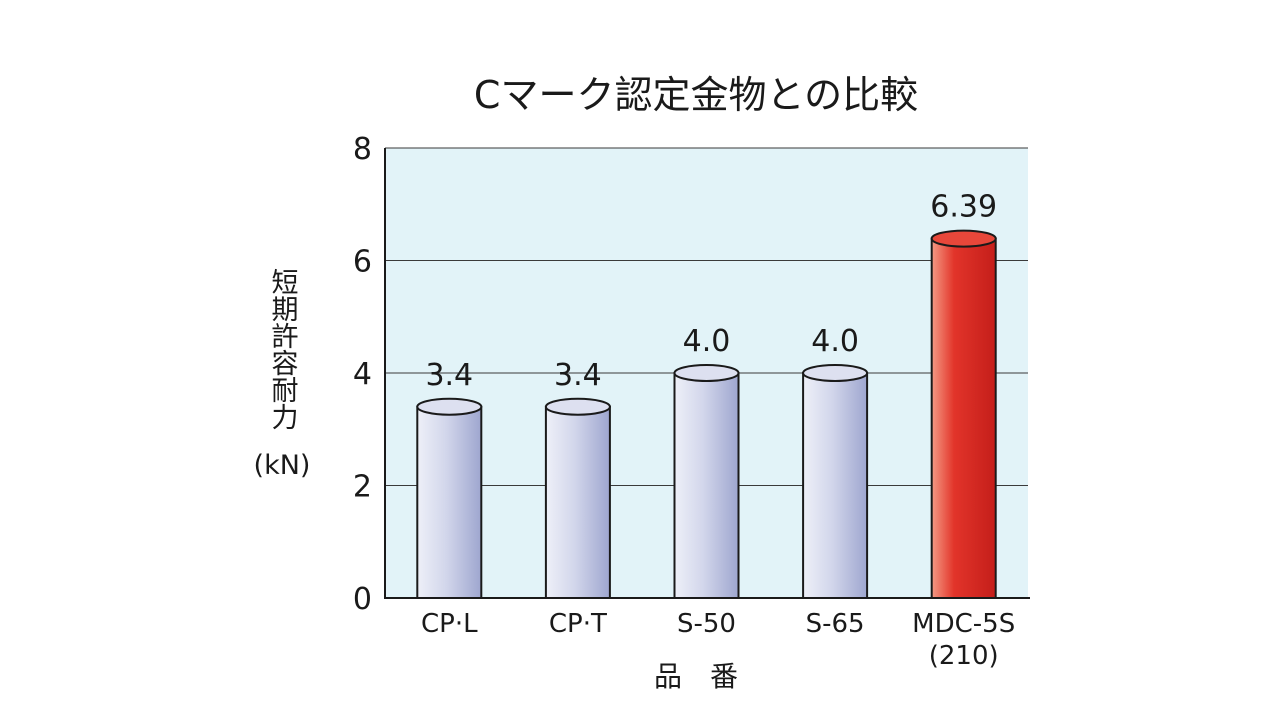 This screenshot has width=1280, height=720. I want to click on y-tick-labels: 0 2 4 6 8, so click(362, 374).